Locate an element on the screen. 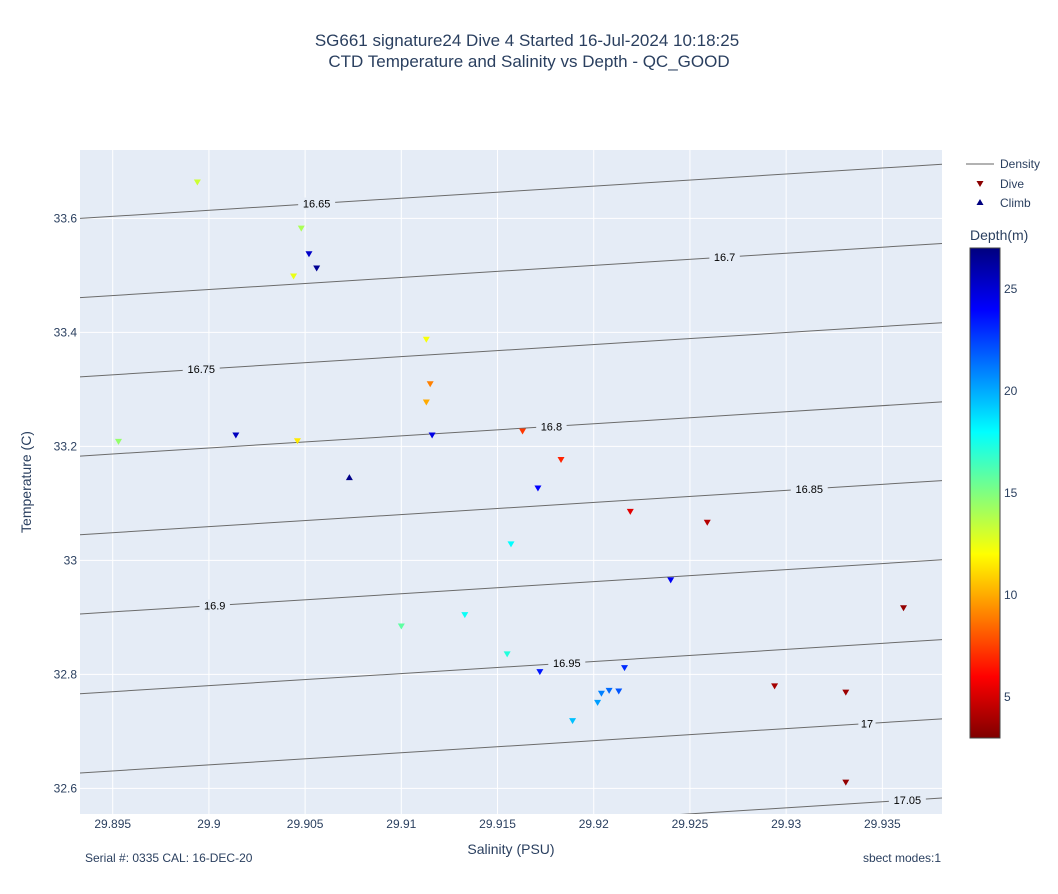 The image size is (1058, 894). density-contour-label: 17 is located at coordinates (867, 725).